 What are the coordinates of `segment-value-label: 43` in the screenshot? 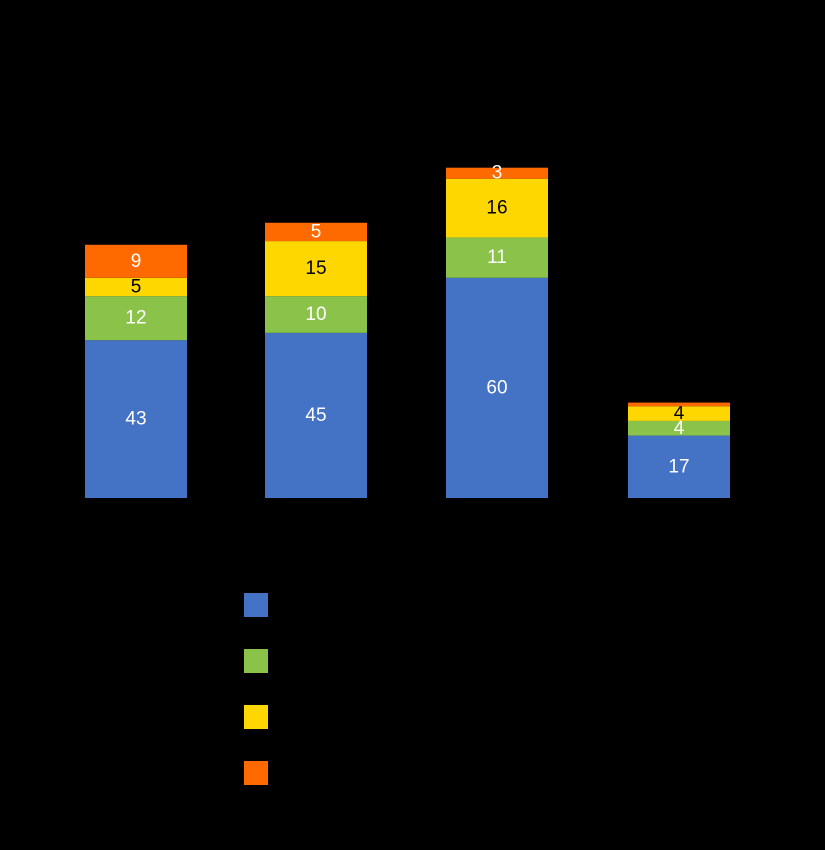 It's located at (135, 419).